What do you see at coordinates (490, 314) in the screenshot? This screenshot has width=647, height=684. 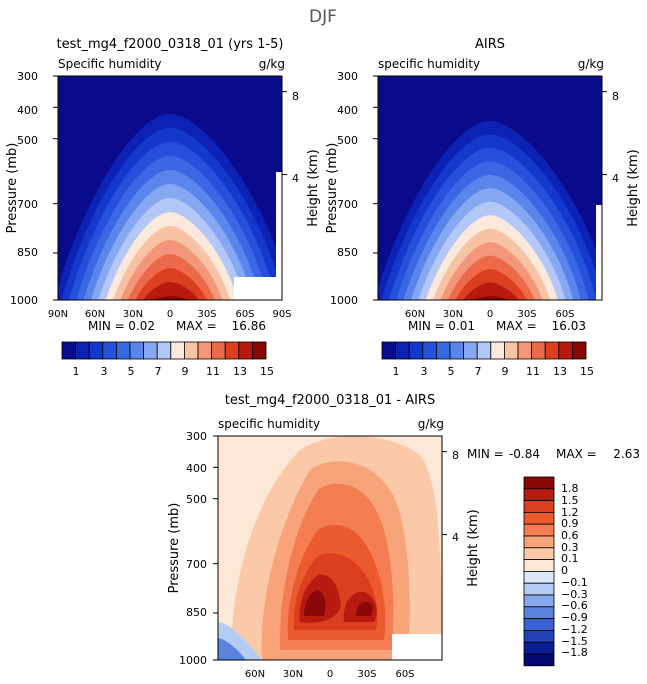 I see `panel-obs-x-ticks: 60N 30N 0 30S 60S` at bounding box center [490, 314].